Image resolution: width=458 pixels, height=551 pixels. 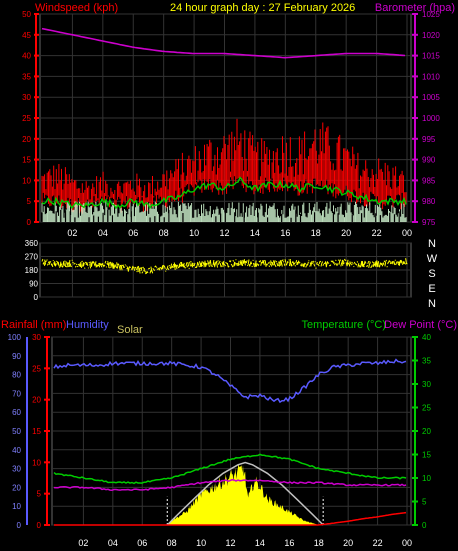 What do you see at coordinates (36, 462) in the screenshot?
I see `rain-tick-label: 10` at bounding box center [36, 462].